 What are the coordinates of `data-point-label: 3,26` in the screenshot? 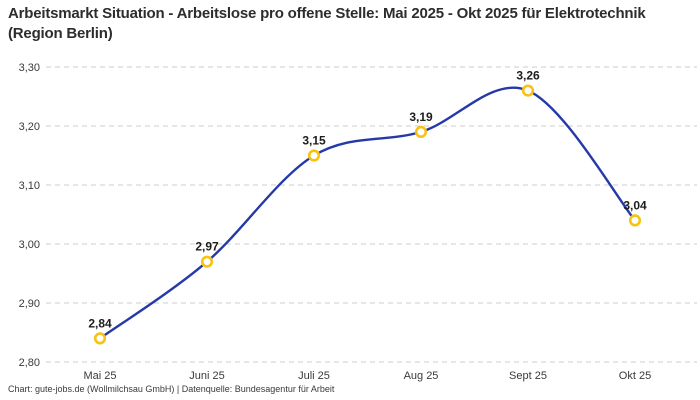 It's located at (528, 76).